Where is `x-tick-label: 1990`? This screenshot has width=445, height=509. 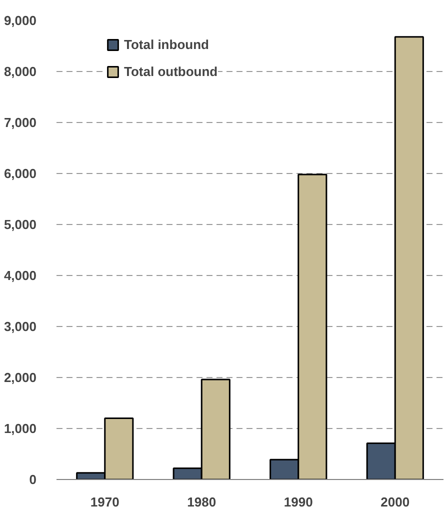
x-tick-label: 1990 is located at coordinates (298, 501).